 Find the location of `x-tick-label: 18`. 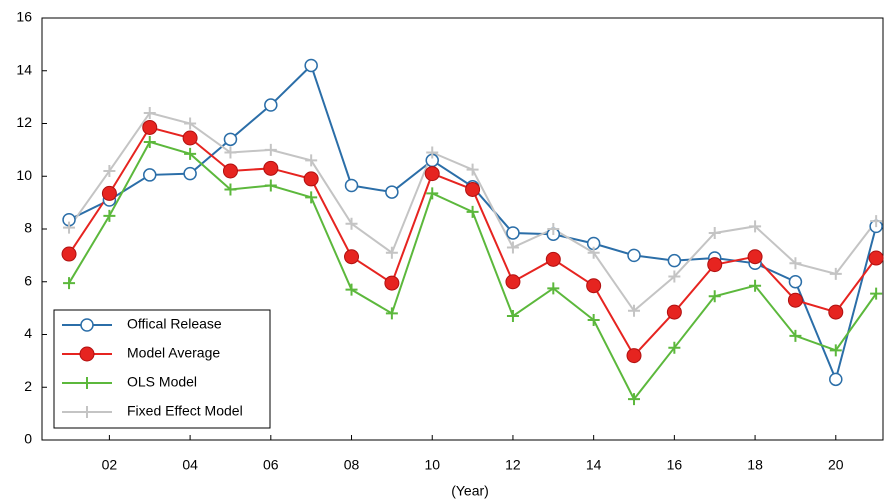

x-tick-label: 18 is located at coordinates (755, 465).